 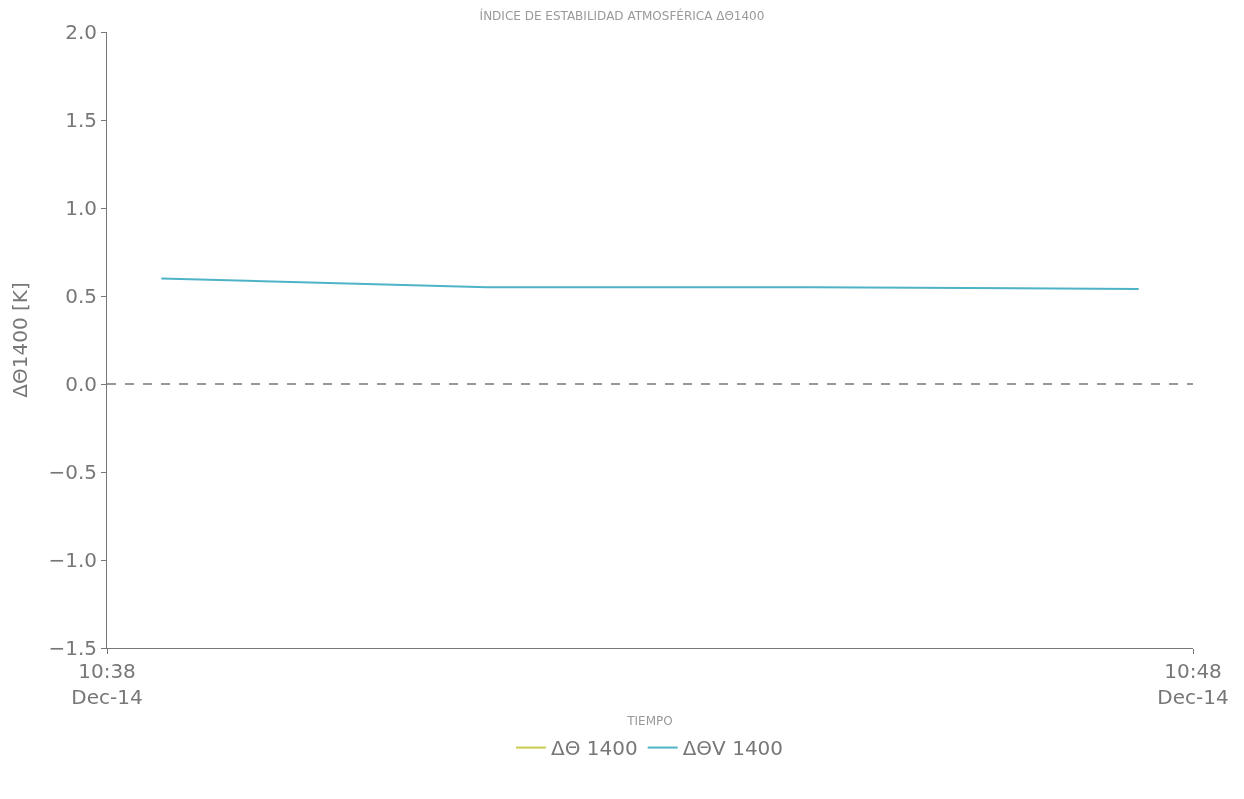 I want to click on legend-label: ΔΘV 1400, so click(x=733, y=748).